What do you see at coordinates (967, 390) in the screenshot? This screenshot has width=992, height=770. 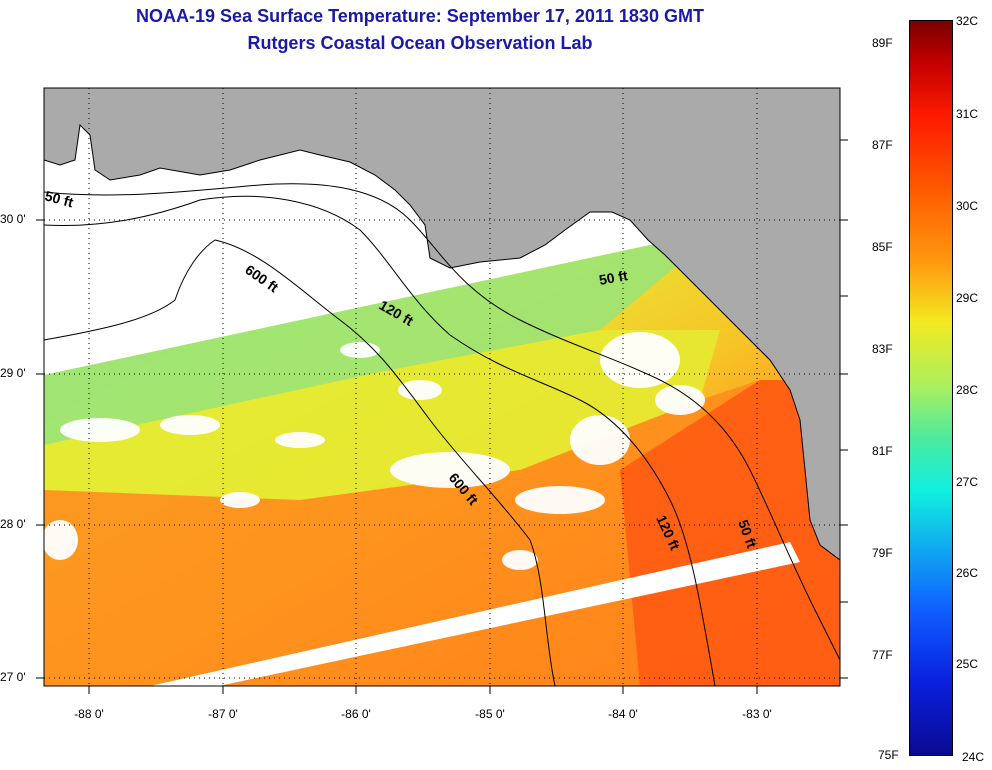 I see `colorbar-label-28c: 28C` at bounding box center [967, 390].